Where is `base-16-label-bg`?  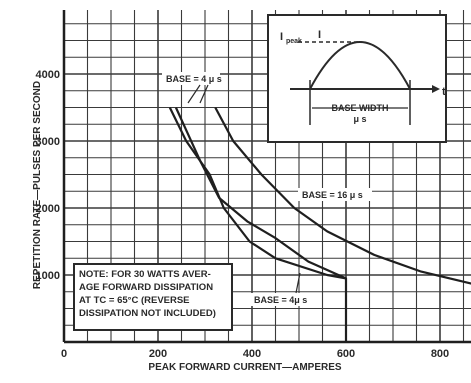 base-16-label-bg is located at coordinates (335, 194).